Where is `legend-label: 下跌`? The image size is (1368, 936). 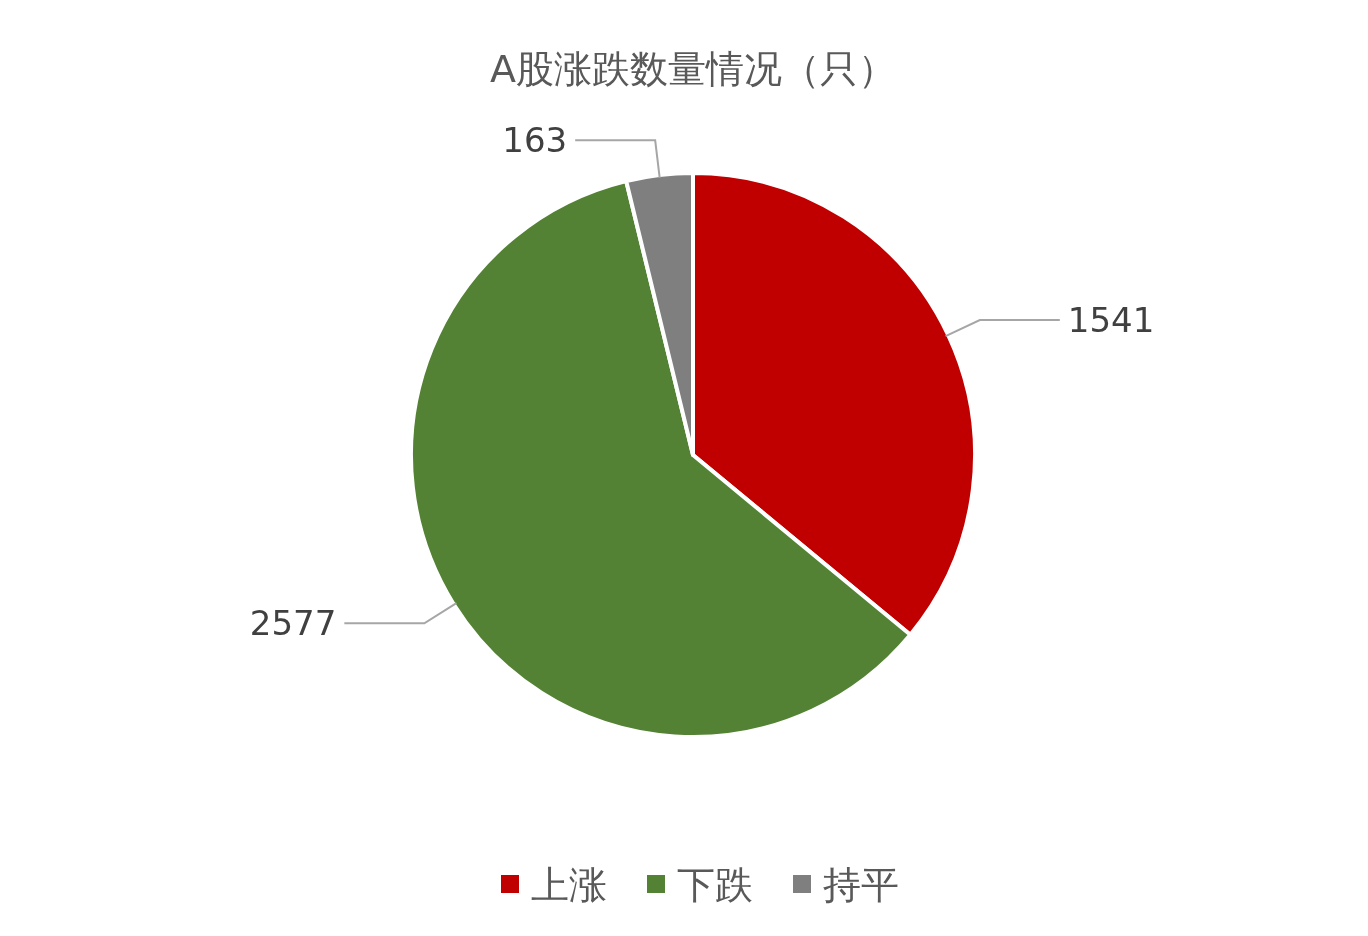 legend-label: 下跌 is located at coordinates (715, 885).